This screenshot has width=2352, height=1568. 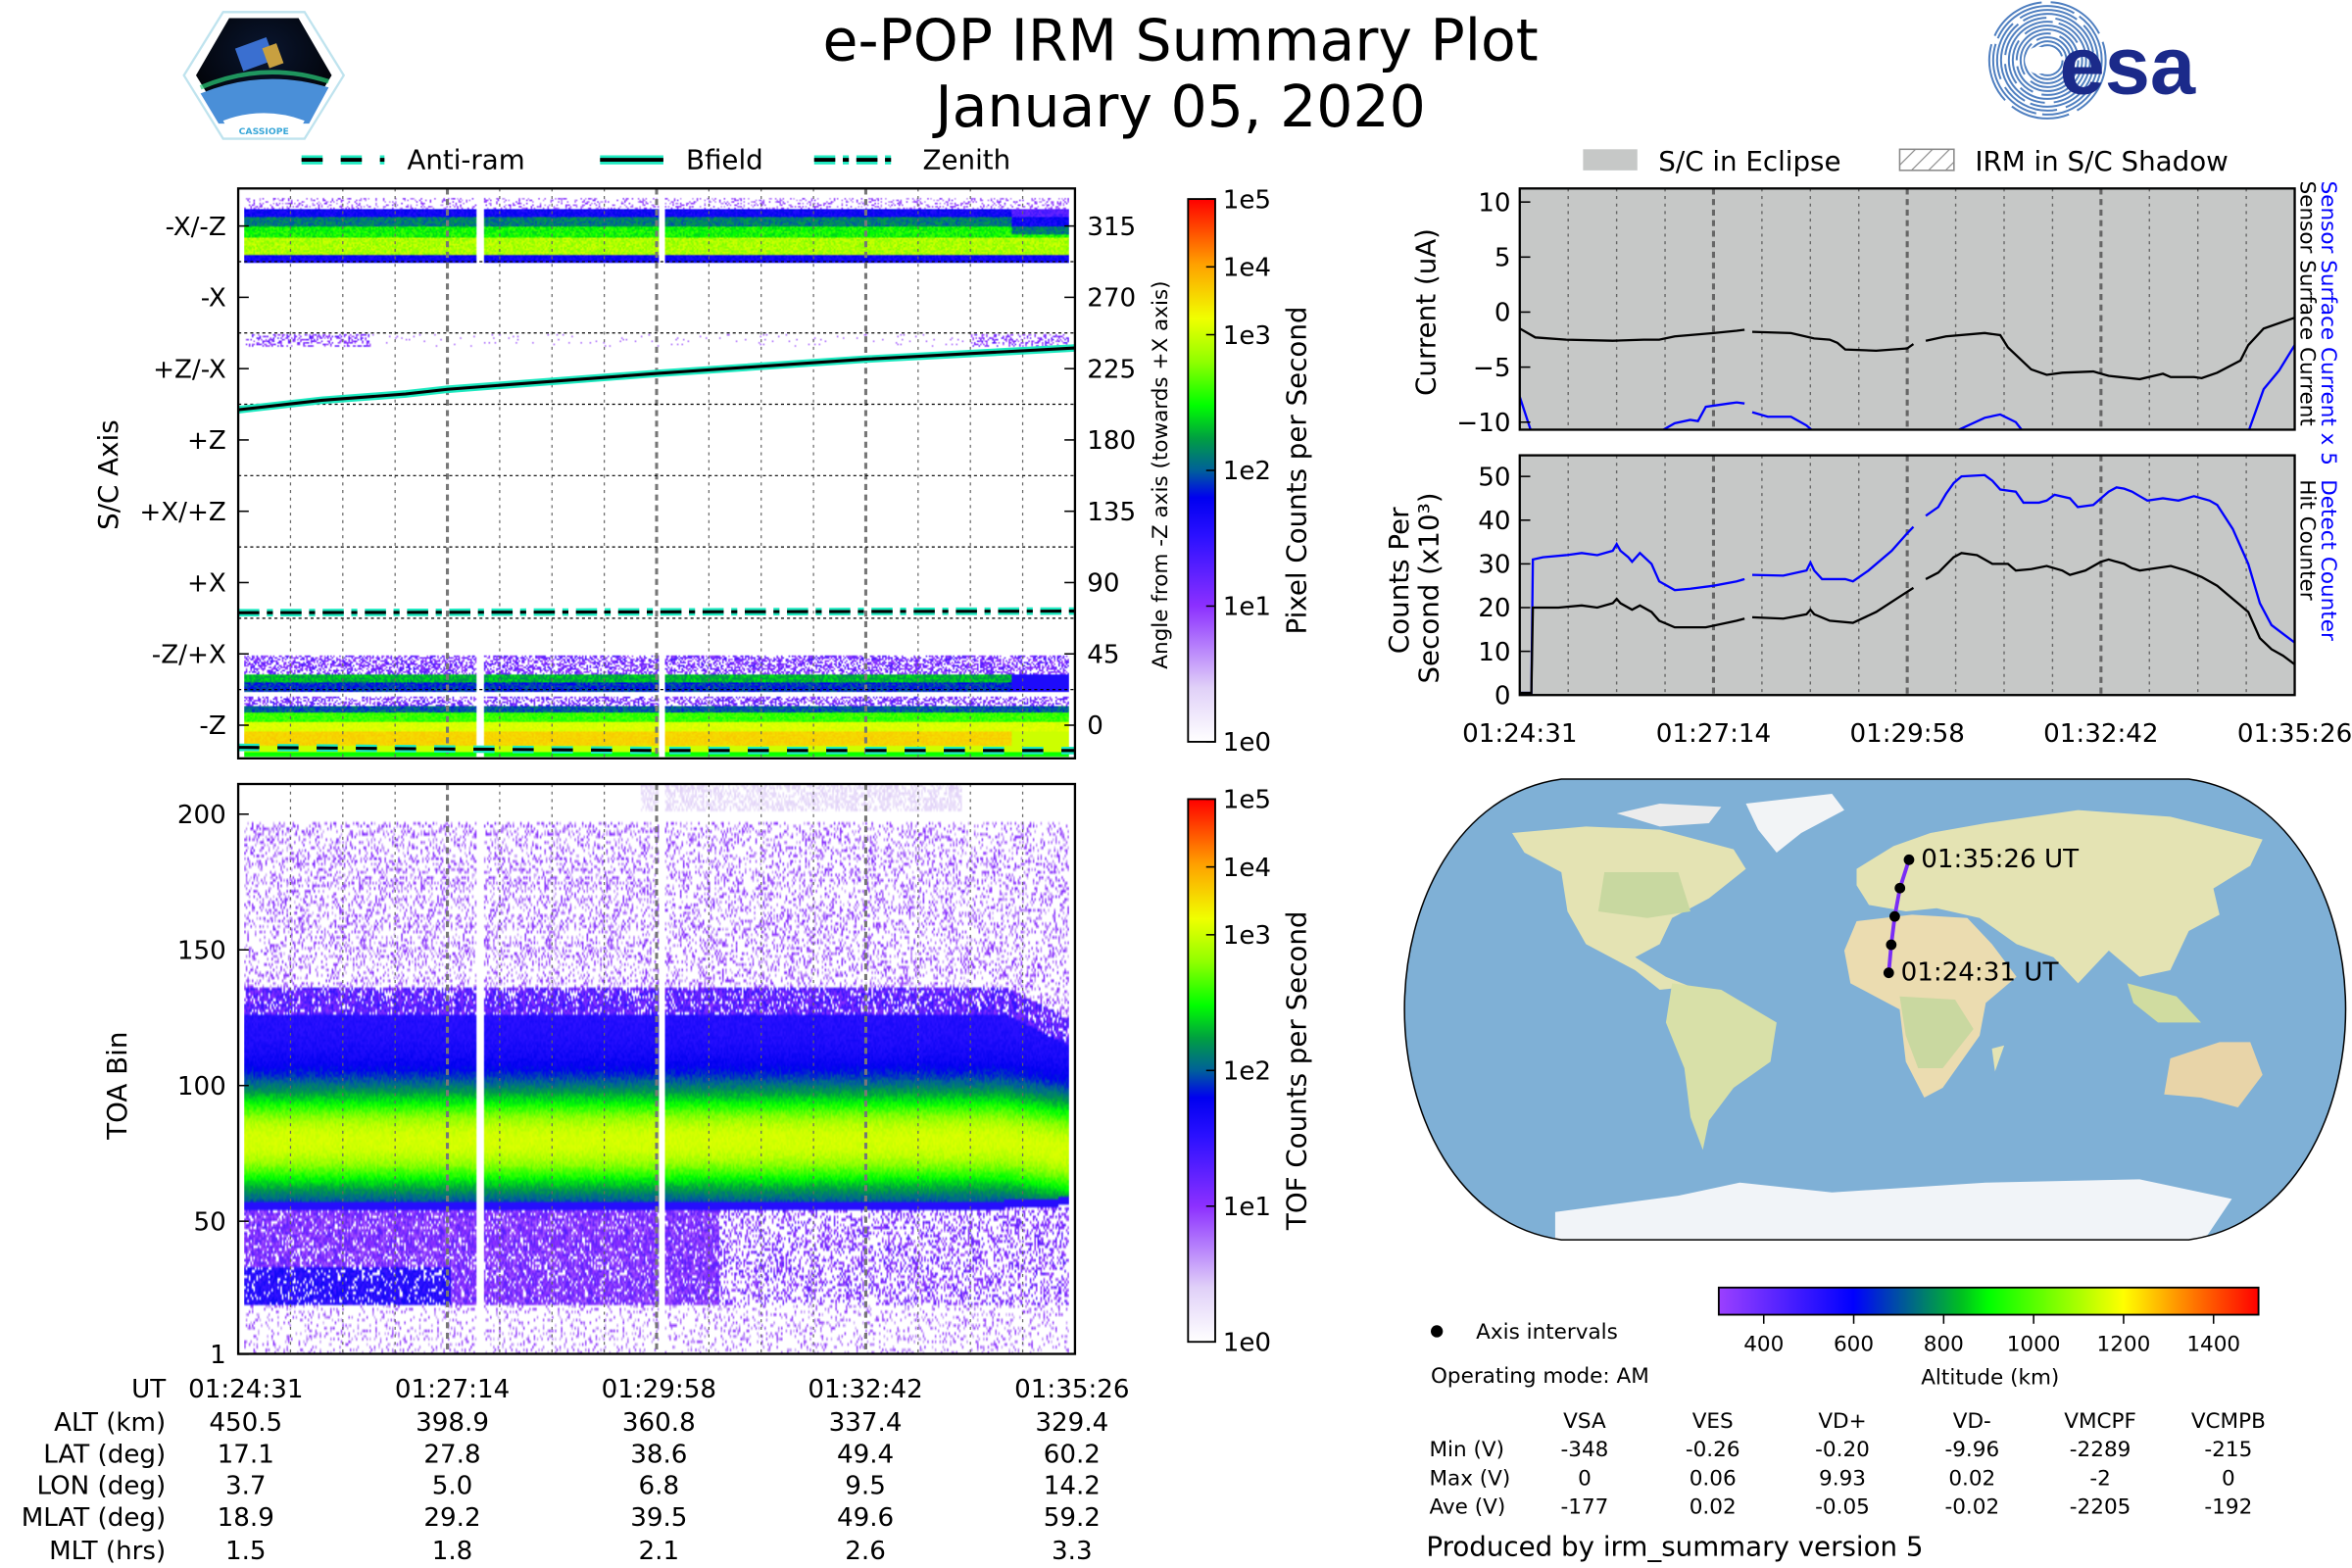 I want to click on bfield-line, so click(x=656, y=379).